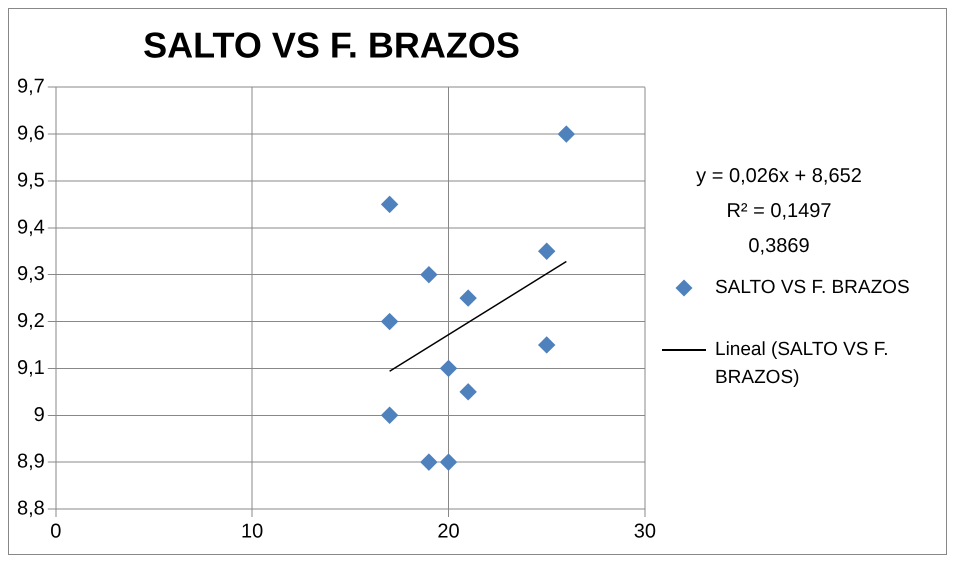  Describe the element at coordinates (30, 461) in the screenshot. I see `y-tick-label: 8,9` at that location.